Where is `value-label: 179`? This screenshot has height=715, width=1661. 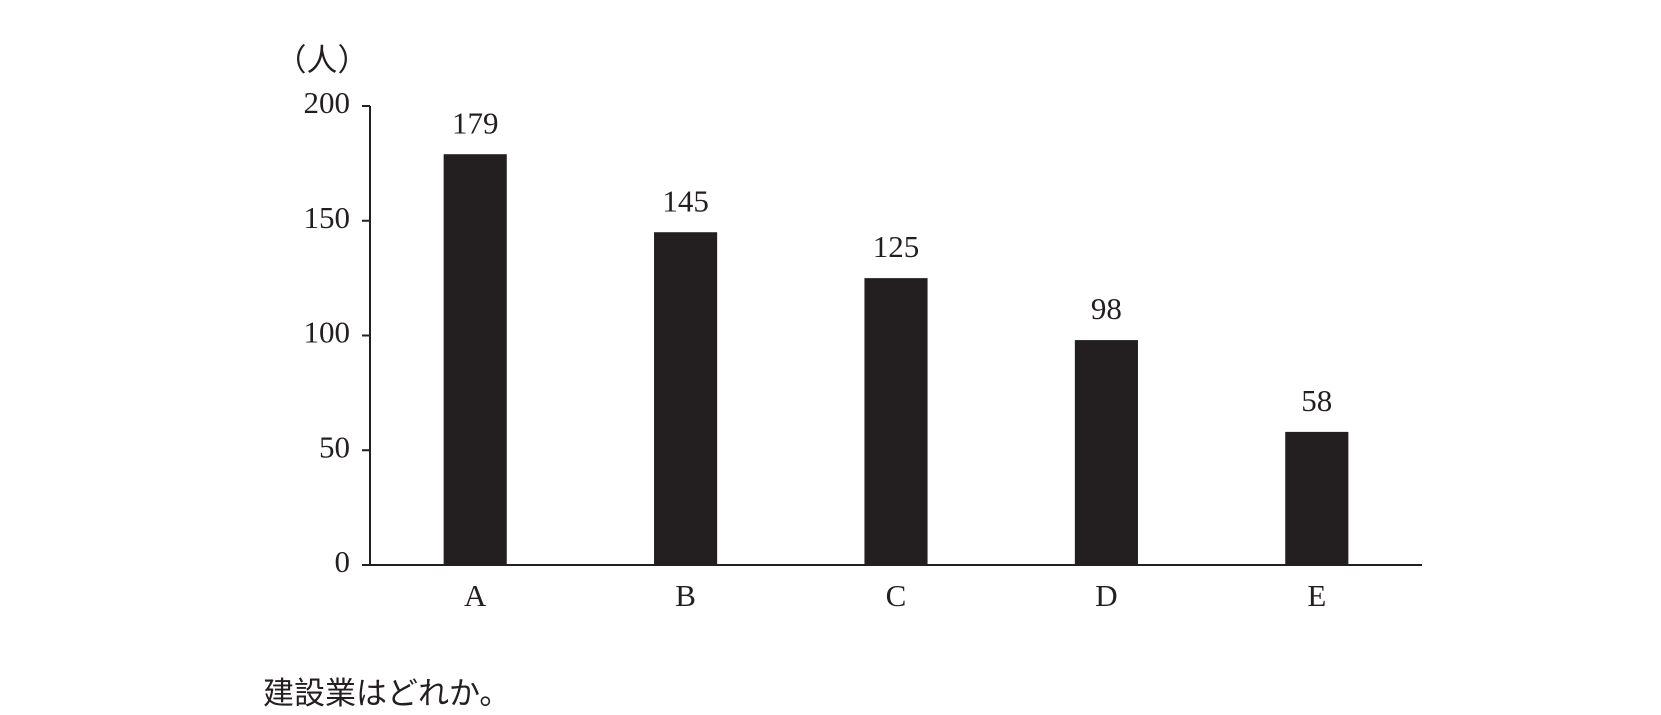 value-label: 179 is located at coordinates (475, 122).